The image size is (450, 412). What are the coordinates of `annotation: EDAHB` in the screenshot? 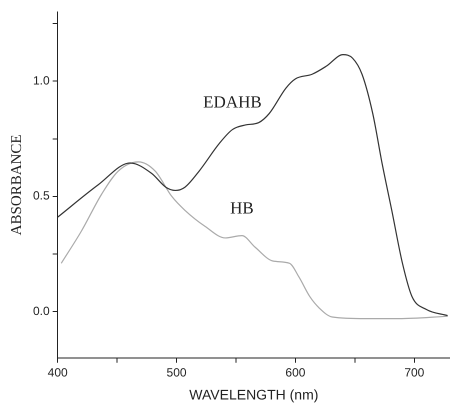 It's located at (232, 102).